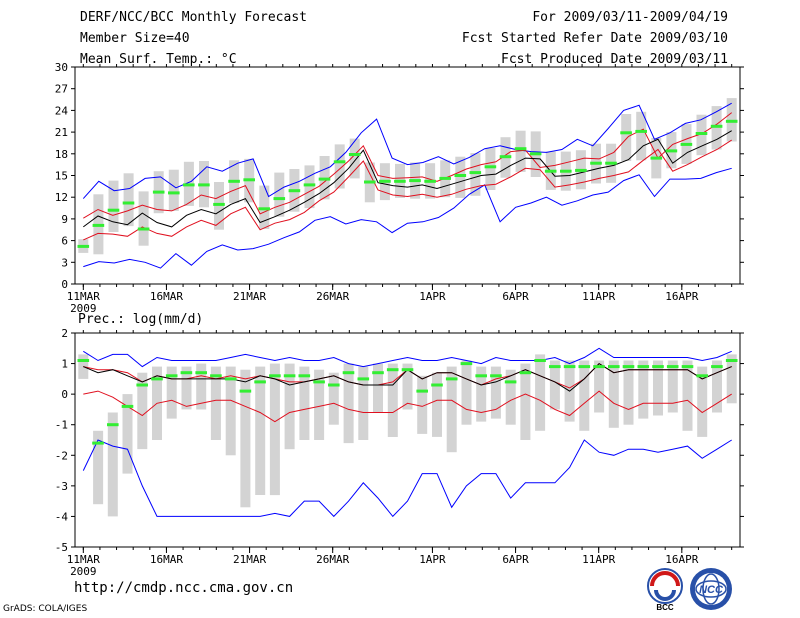 The width and height of the screenshot is (800, 618). What do you see at coordinates (83, 308) in the screenshot?
I see `x-year-label: 2009` at bounding box center [83, 308].